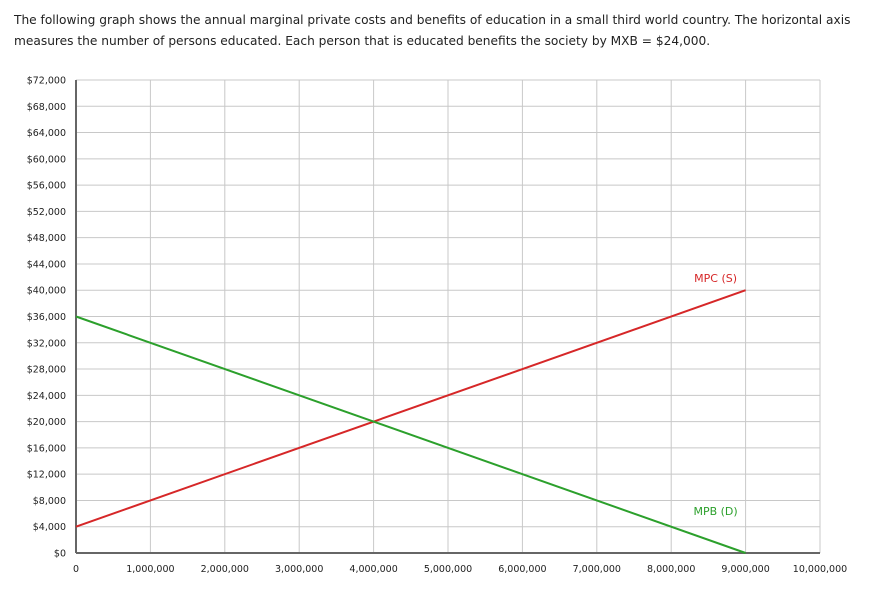 The height and width of the screenshot is (614, 876). Describe the element at coordinates (715, 278) in the screenshot. I see `series-label: MPC (S)` at that location.